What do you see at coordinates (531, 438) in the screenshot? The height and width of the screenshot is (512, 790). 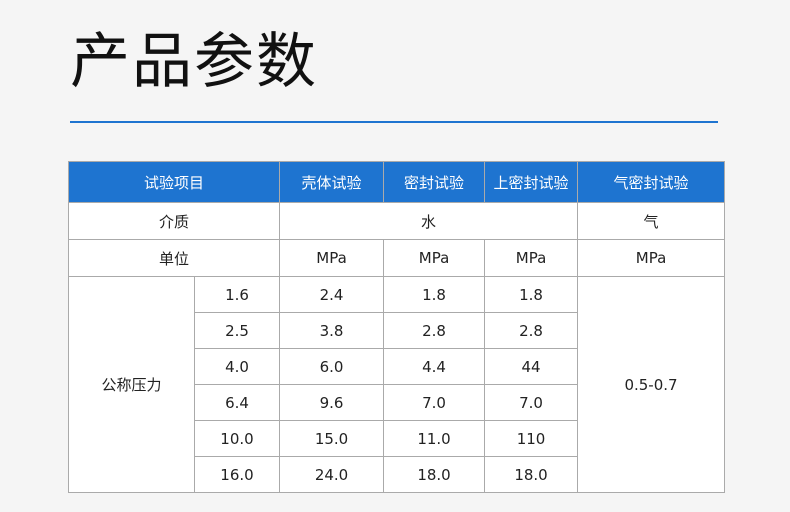 I see `cell: 110` at bounding box center [531, 438].